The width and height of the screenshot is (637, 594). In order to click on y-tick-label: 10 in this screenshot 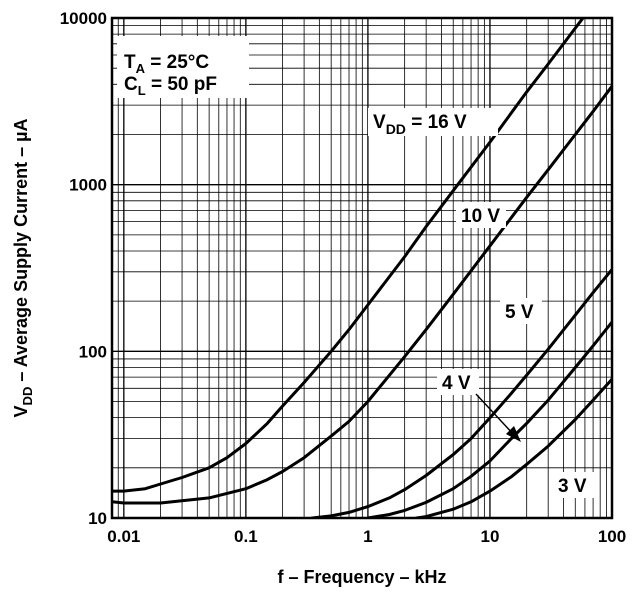, I will do `click(97, 518)`.